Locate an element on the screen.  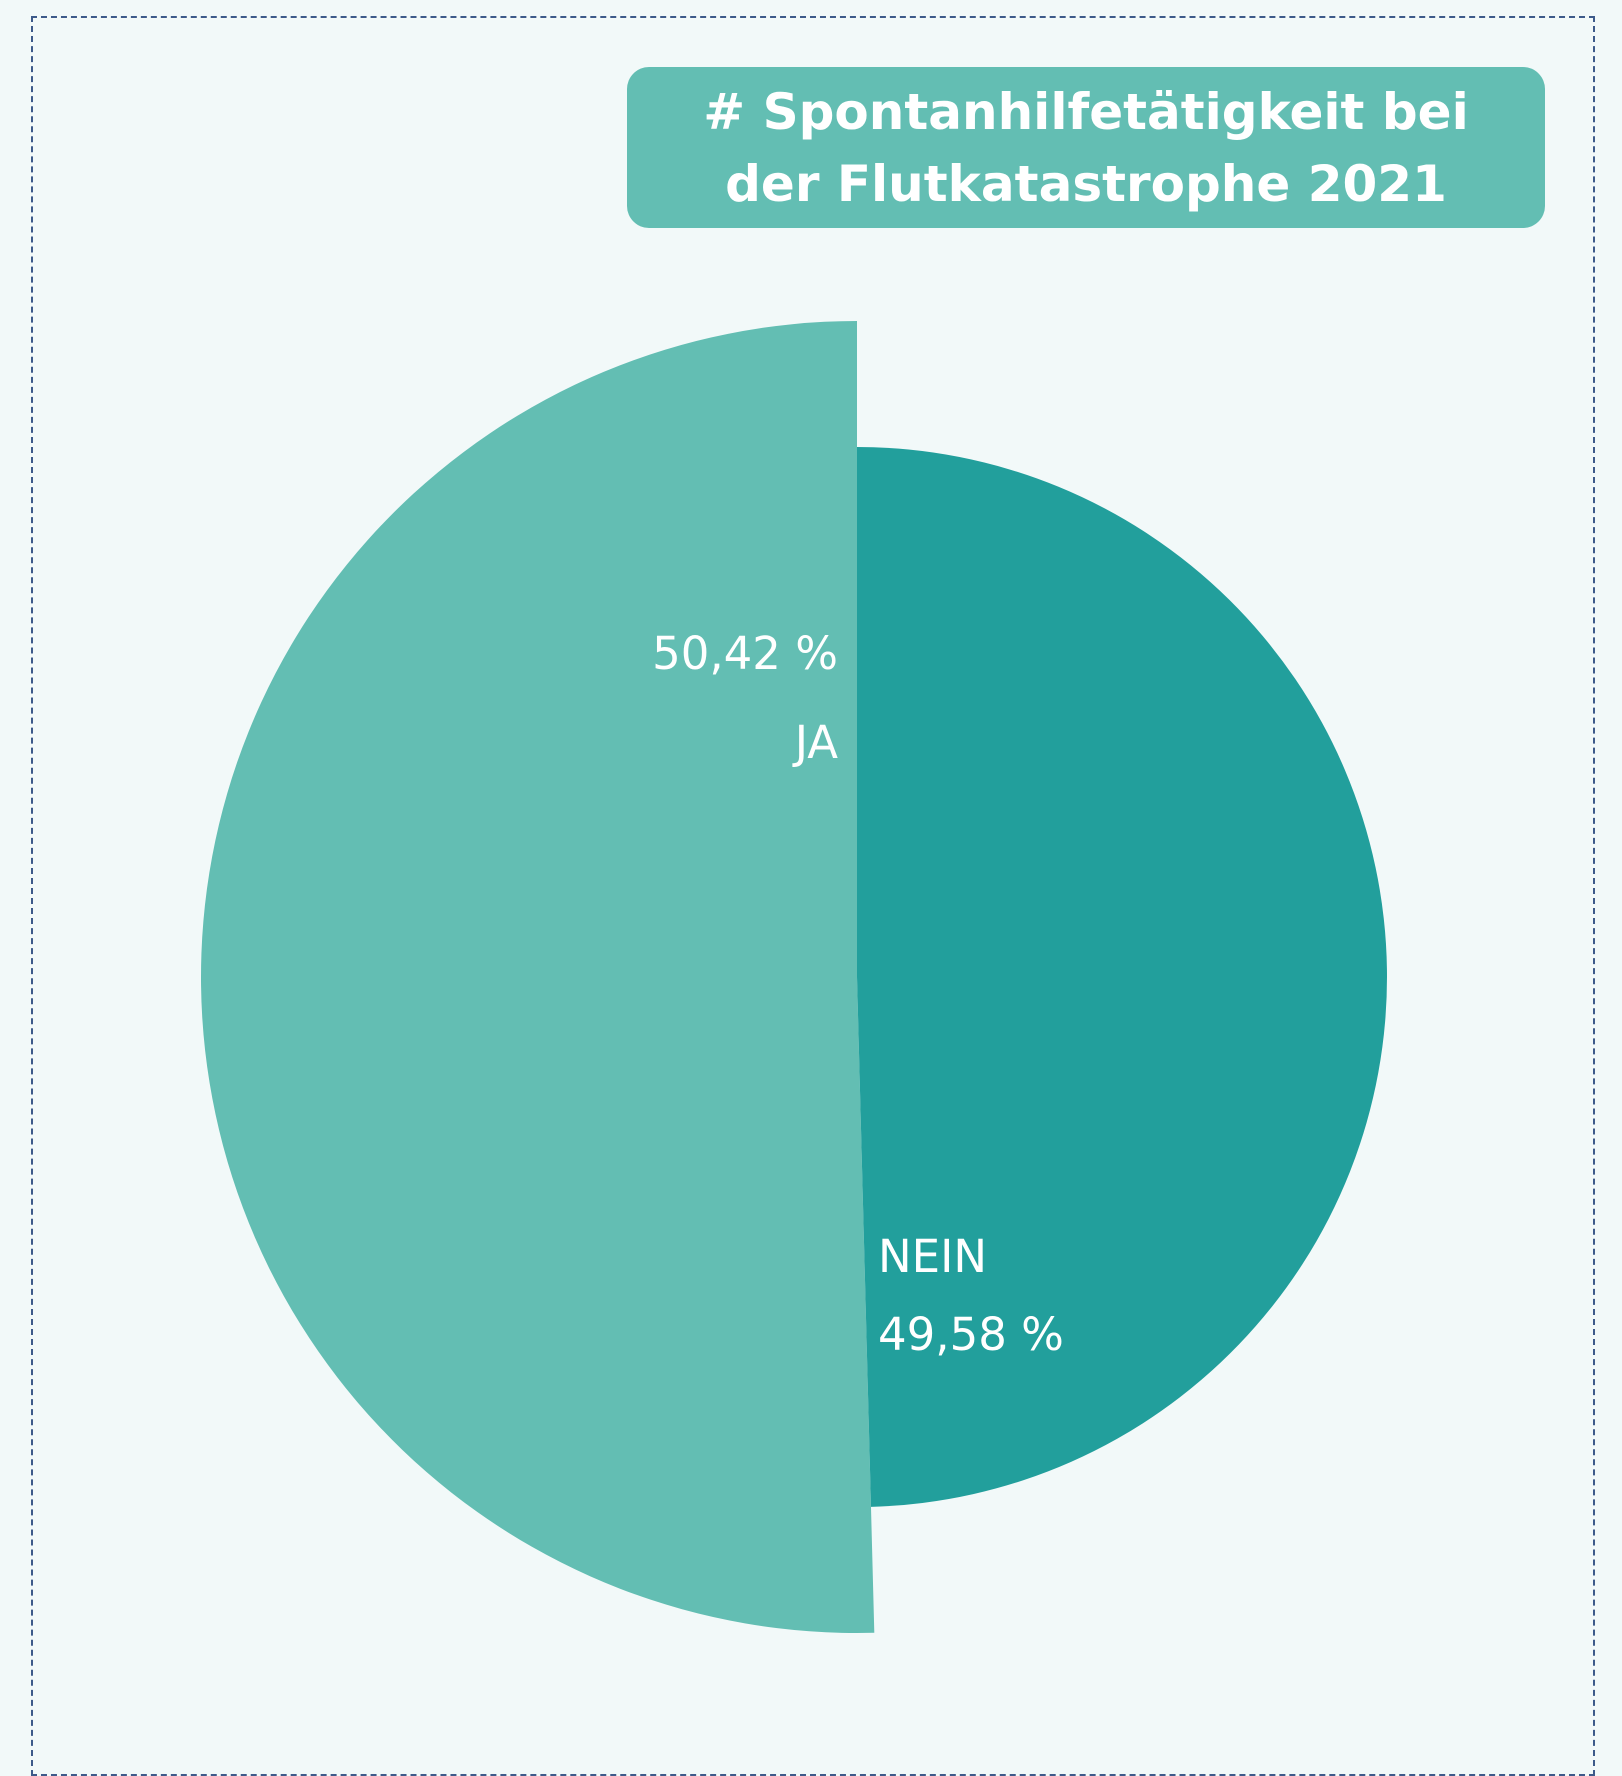
value-label: 49,58 % is located at coordinates (971, 1334).